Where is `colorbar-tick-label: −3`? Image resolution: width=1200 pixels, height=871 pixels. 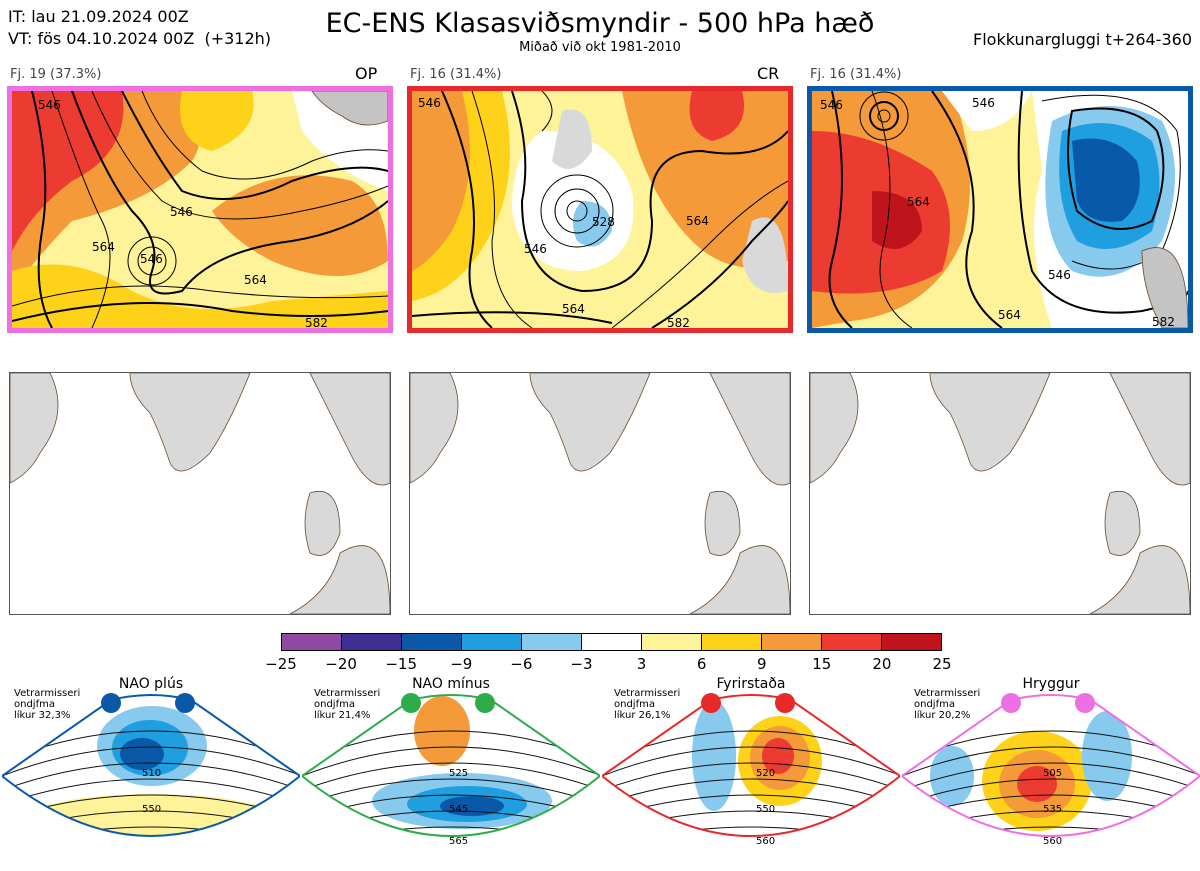
colorbar-tick-label: −3 is located at coordinates (581, 664).